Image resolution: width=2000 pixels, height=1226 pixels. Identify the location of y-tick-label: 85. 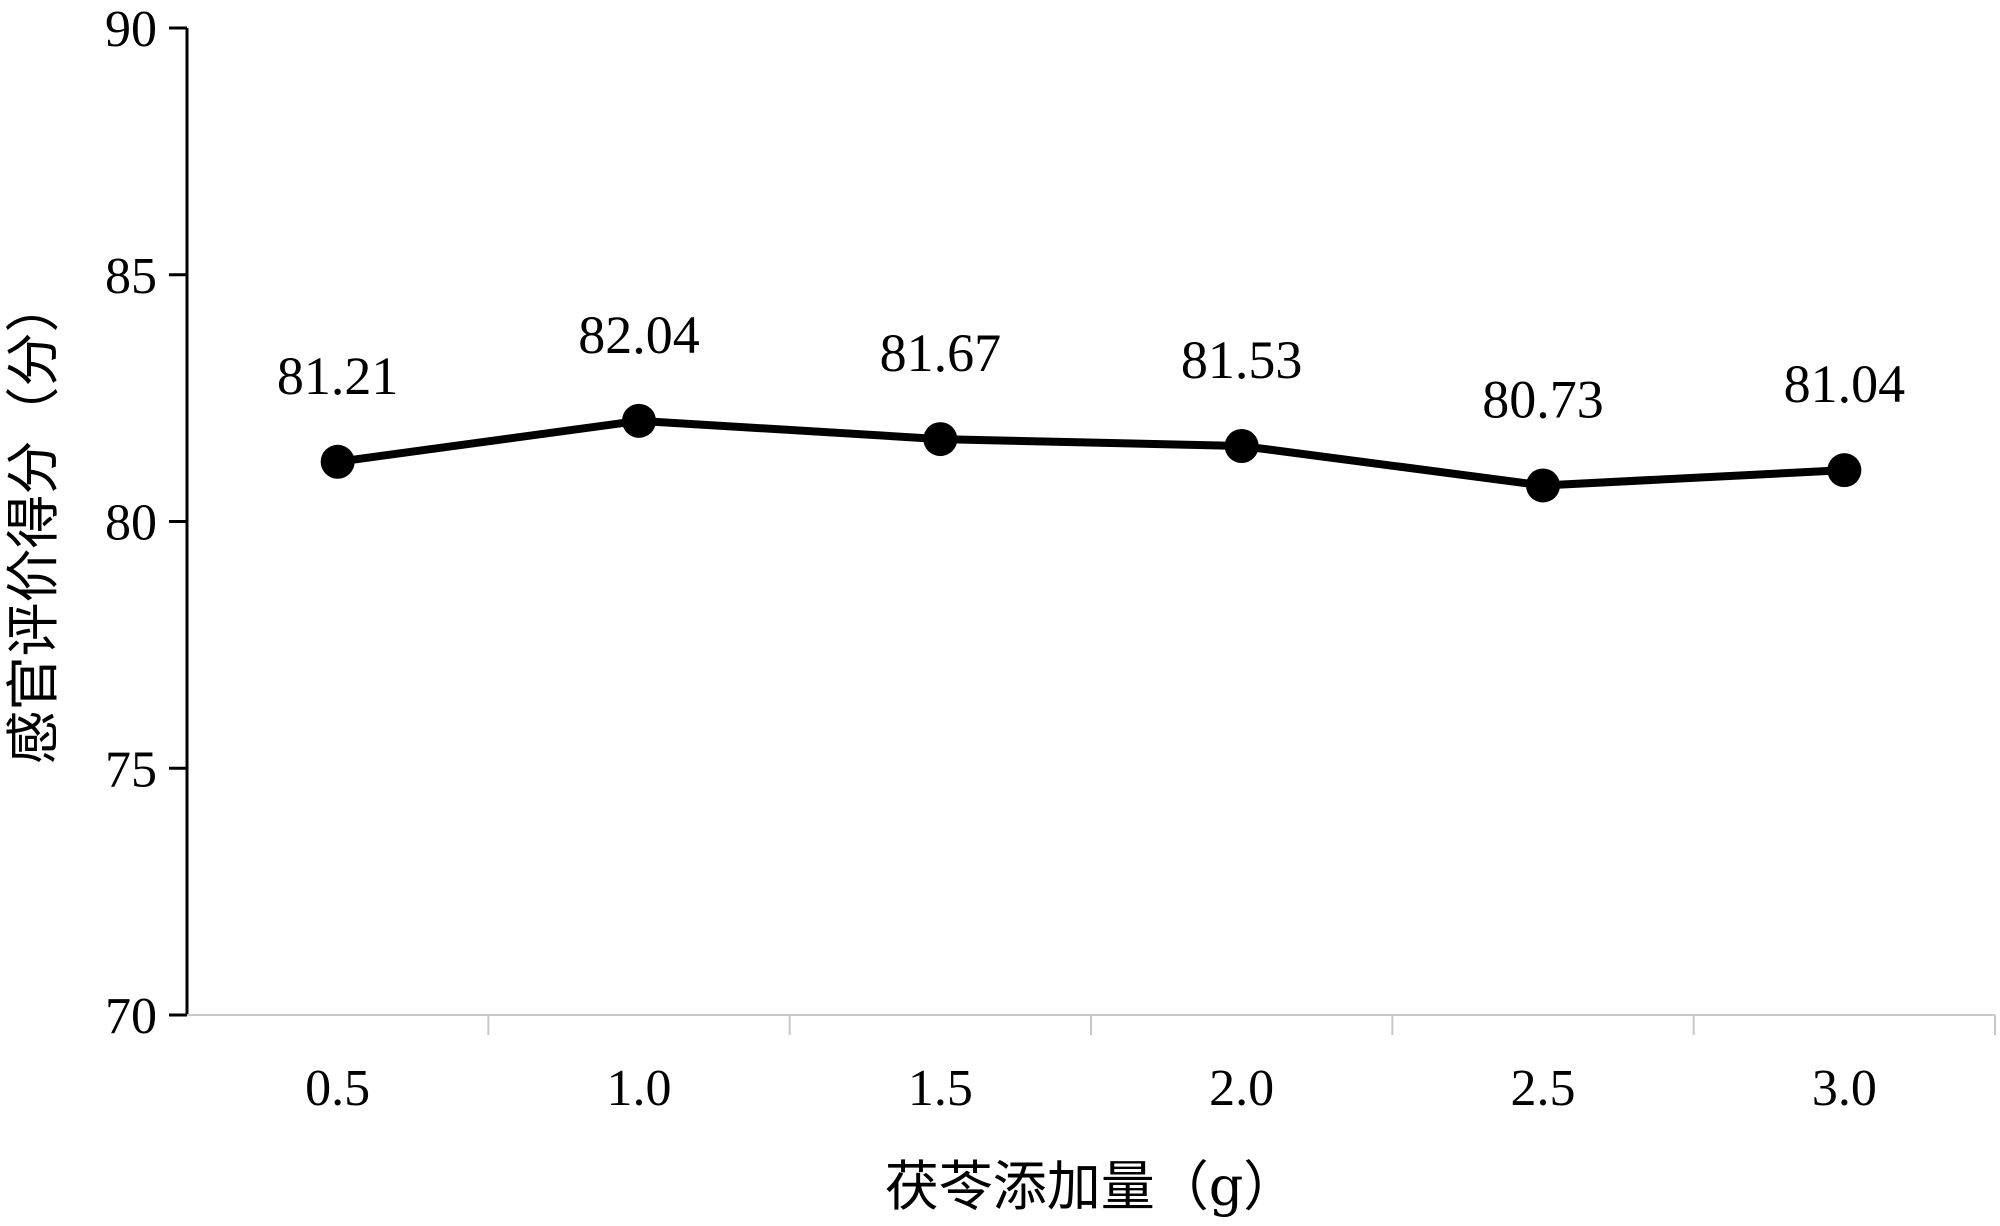
(131, 276).